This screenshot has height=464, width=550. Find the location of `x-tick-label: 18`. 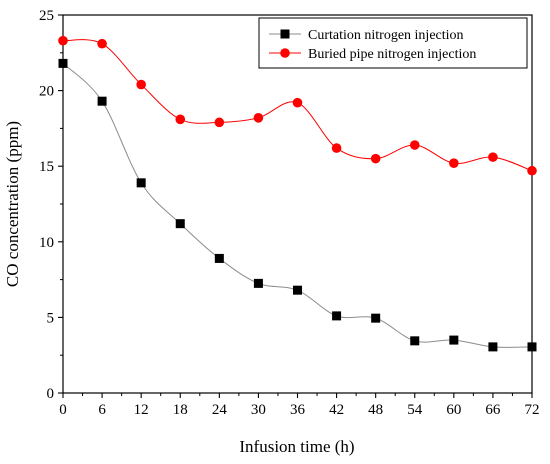

x-tick-label: 18 is located at coordinates (180, 410).